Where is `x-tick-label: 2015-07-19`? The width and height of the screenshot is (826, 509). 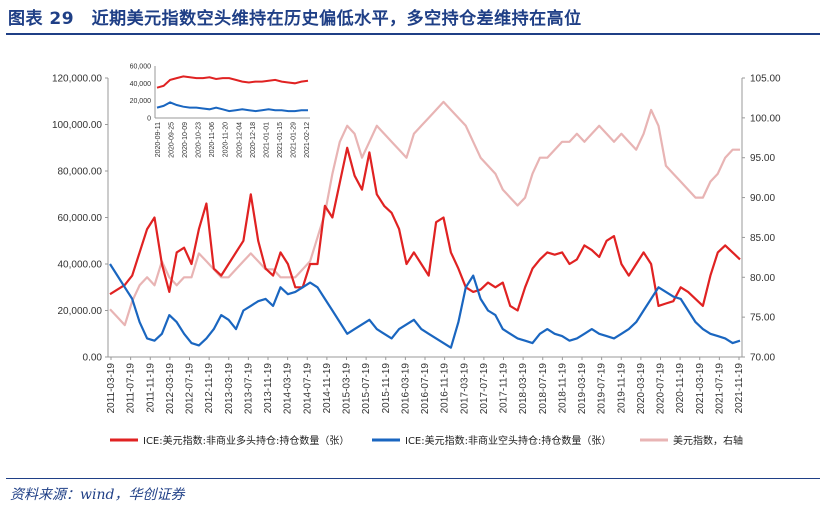
x-tick-label: 2015-07-19 is located at coordinates (366, 389).